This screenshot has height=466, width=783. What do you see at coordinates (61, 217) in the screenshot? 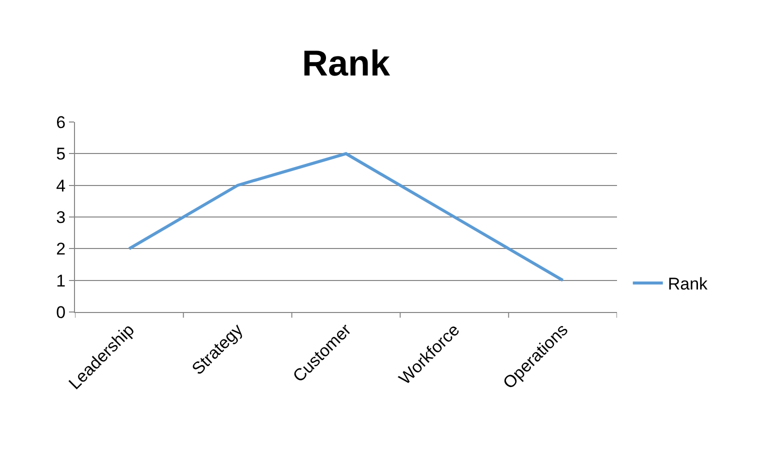
I see `y-tick-label: 3` at bounding box center [61, 217].